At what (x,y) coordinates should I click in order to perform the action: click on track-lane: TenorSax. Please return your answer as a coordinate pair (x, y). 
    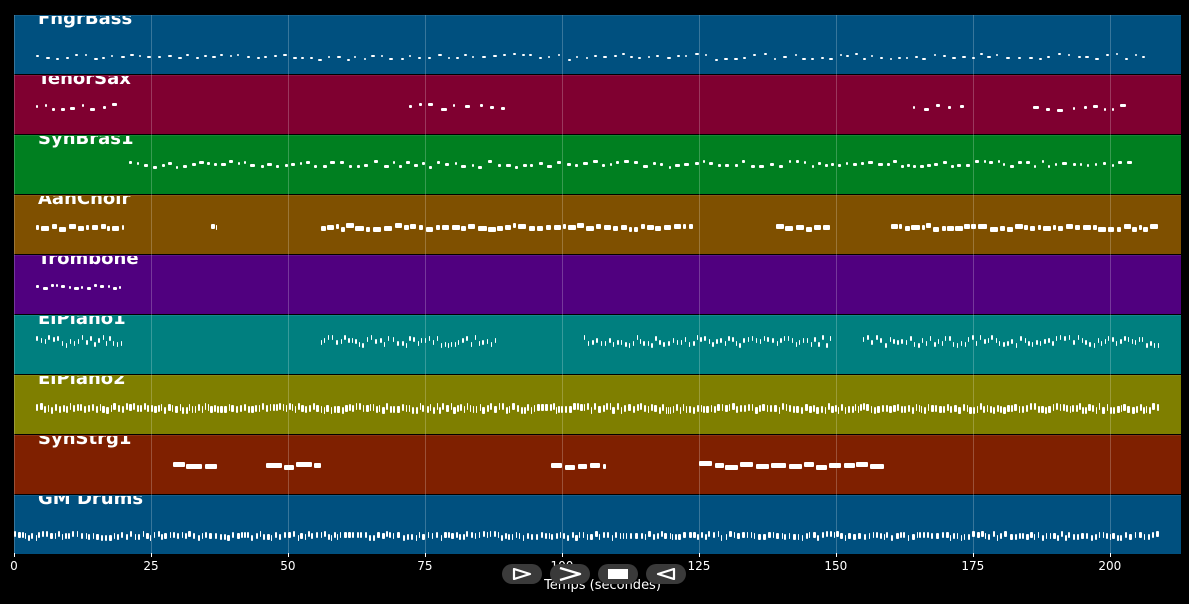
    Looking at the image, I should click on (597, 104).